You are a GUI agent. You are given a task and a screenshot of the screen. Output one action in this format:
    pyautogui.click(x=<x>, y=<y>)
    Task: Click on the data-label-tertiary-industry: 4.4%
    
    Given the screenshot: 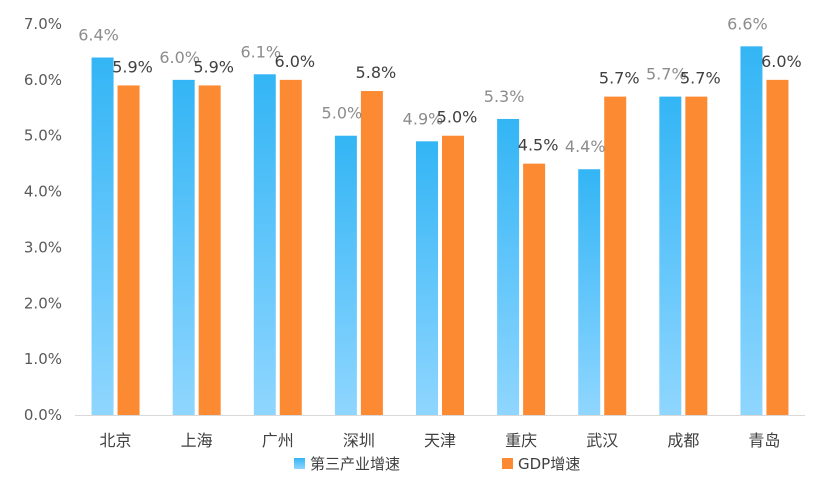 What is the action you would take?
    pyautogui.click(x=585, y=146)
    